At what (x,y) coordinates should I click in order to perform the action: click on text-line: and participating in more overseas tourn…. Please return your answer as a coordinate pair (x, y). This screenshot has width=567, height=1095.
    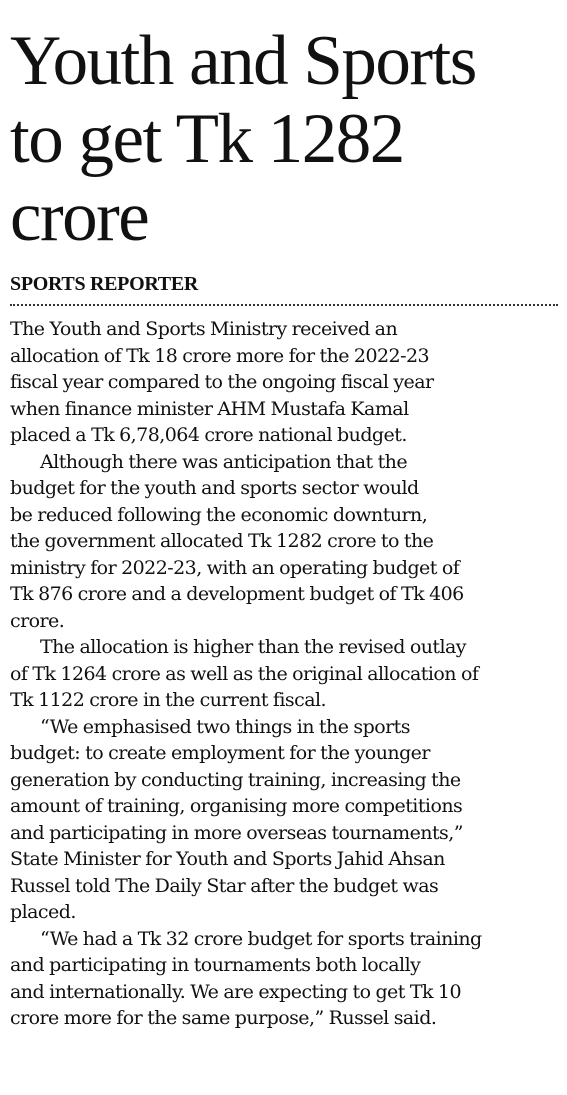
    Looking at the image, I should click on (236, 832).